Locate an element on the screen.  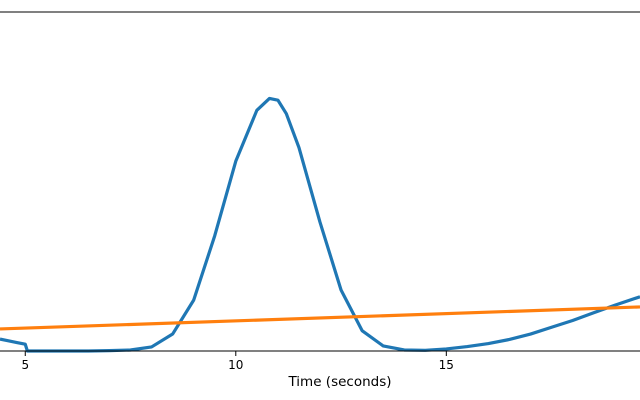
x-tick-label: 5 is located at coordinates (25, 365).